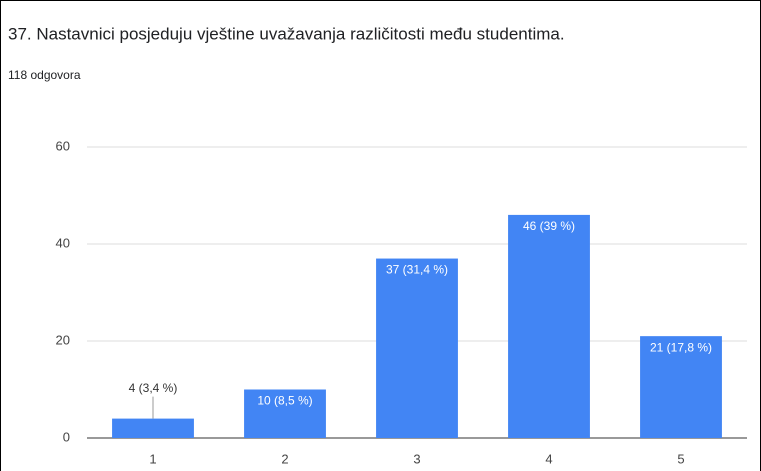 This screenshot has height=471, width=761. What do you see at coordinates (417, 270) in the screenshot?
I see `data-label: 37 (31,4 %)` at bounding box center [417, 270].